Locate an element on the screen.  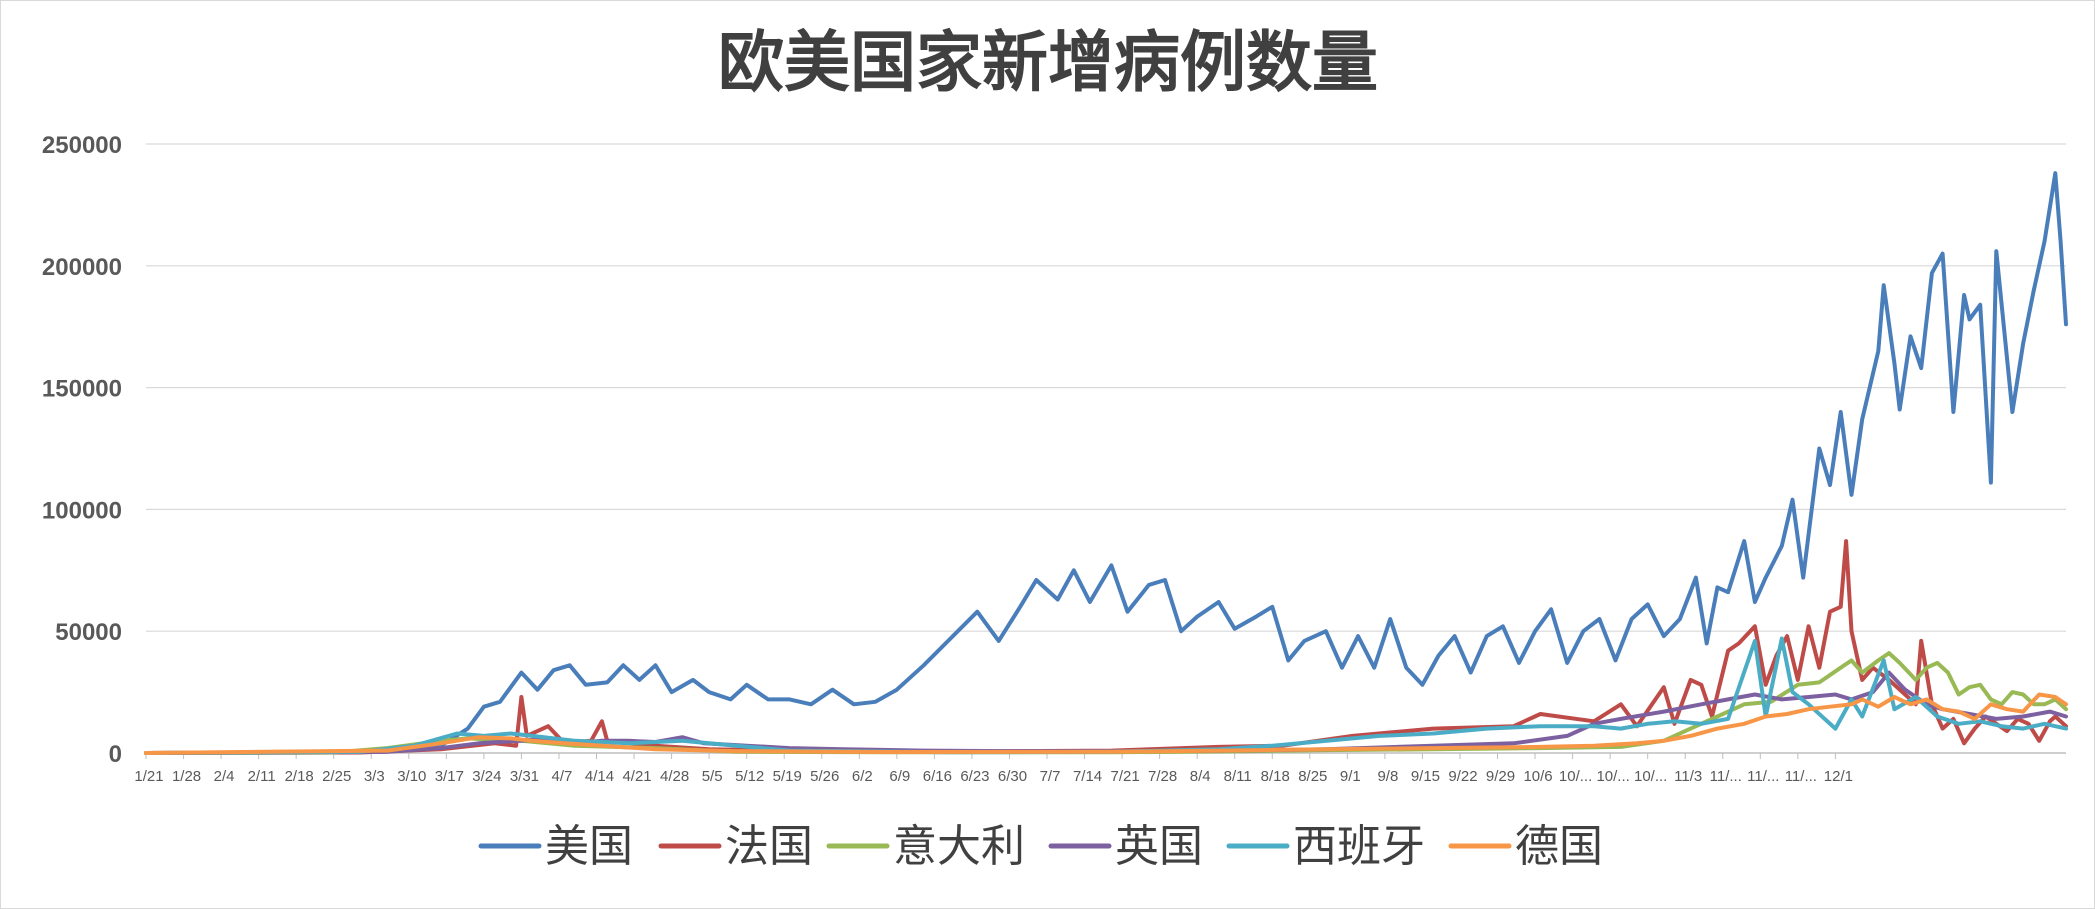
x-tick-label: 6/23 is located at coordinates (974, 776).